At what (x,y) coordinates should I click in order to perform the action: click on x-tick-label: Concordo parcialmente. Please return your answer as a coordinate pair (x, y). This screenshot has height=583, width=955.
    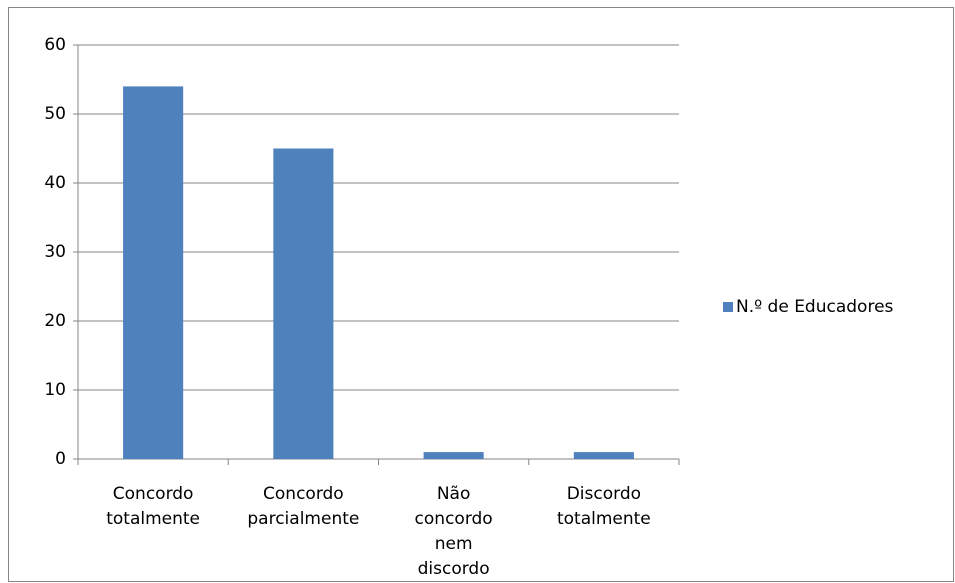
    Looking at the image, I should click on (303, 506).